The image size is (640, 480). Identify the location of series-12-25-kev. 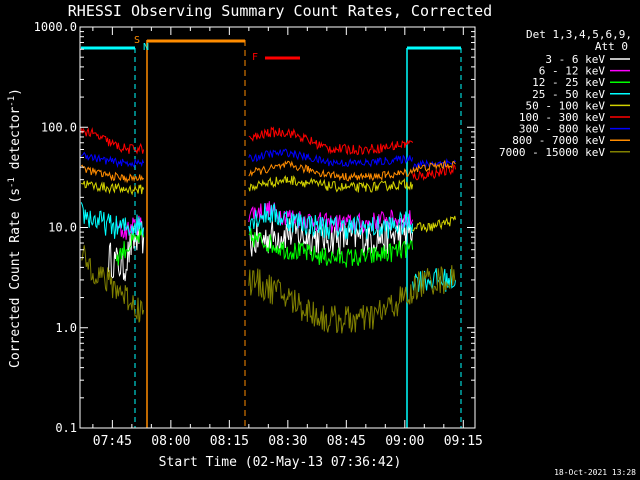
(264, 247).